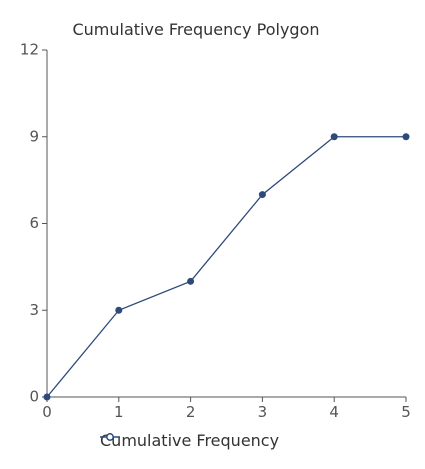  What do you see at coordinates (34, 136) in the screenshot?
I see `y-tick-label: 9` at bounding box center [34, 136].